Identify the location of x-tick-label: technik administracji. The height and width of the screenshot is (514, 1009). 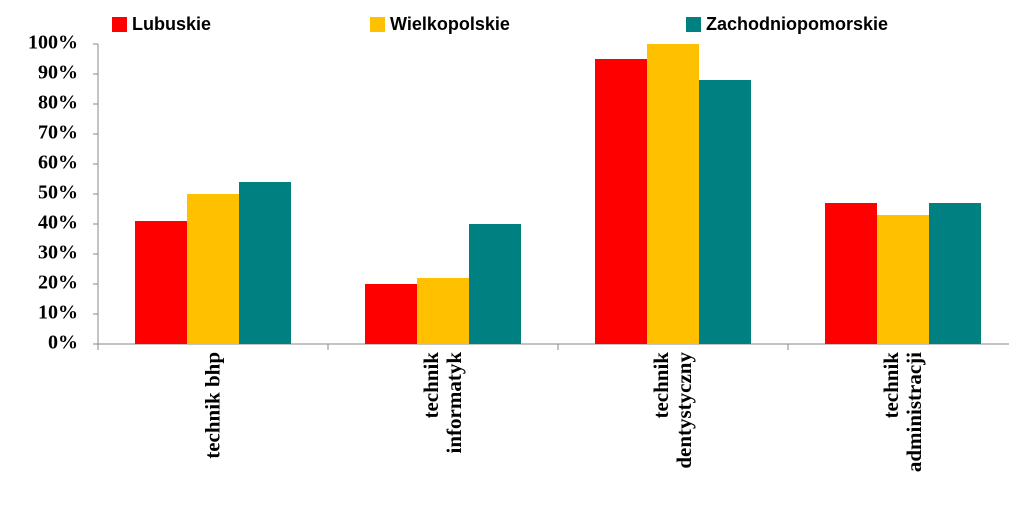
(902, 412).